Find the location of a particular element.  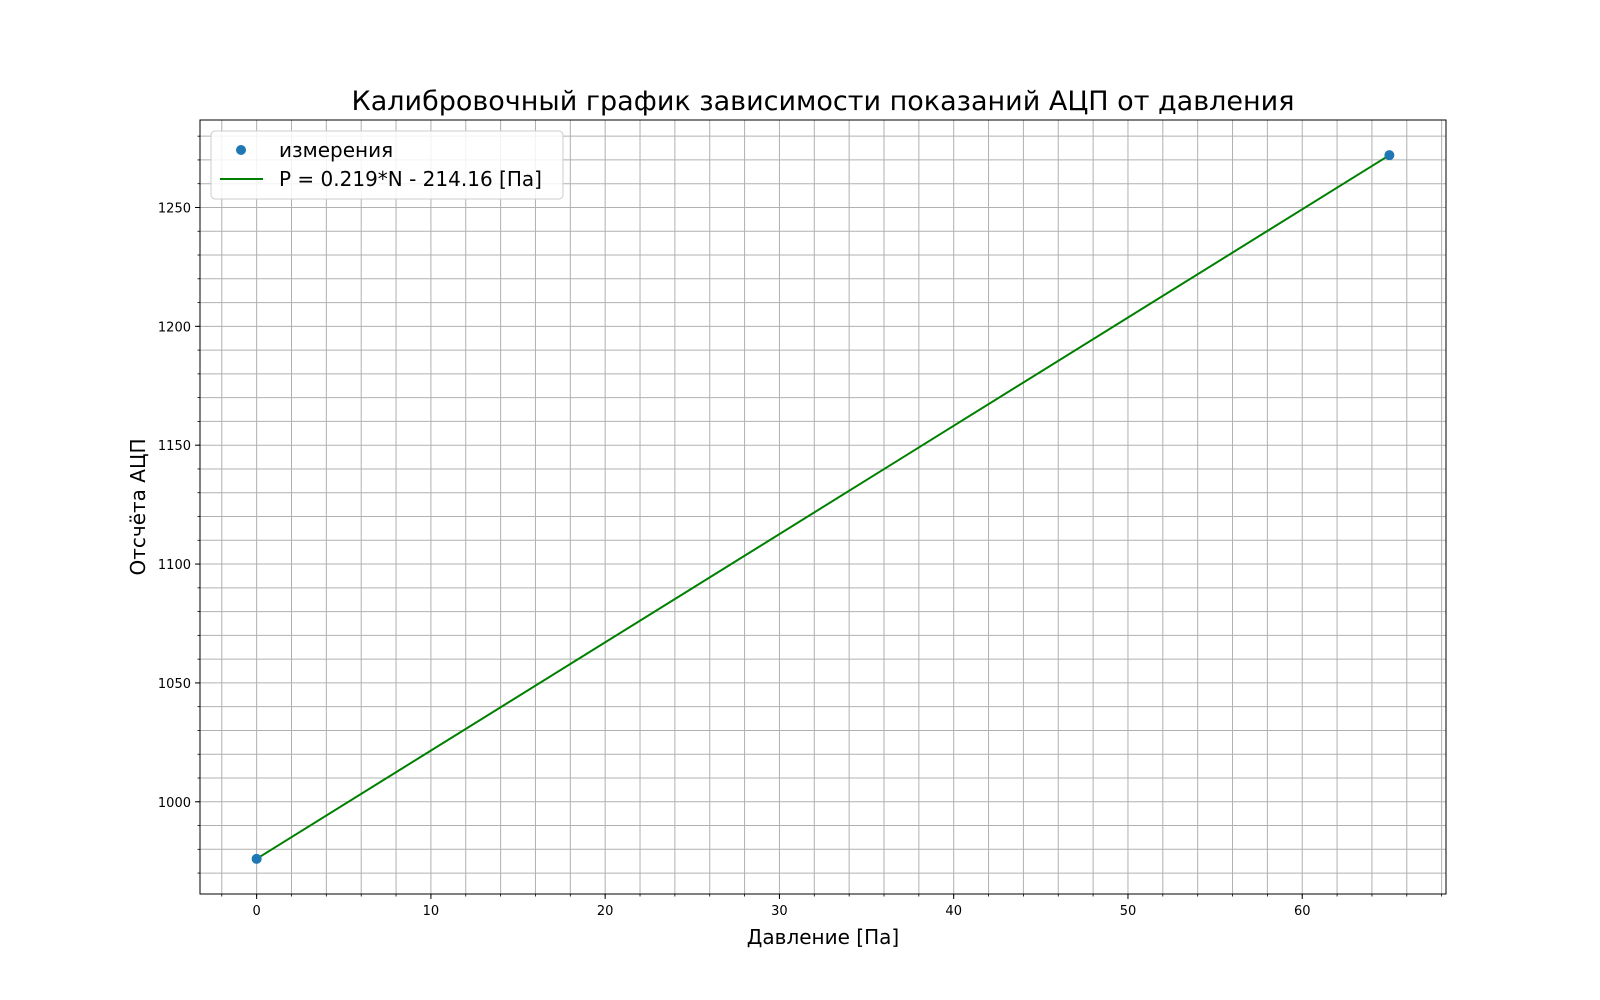

legend-marker-measurements is located at coordinates (241, 150).